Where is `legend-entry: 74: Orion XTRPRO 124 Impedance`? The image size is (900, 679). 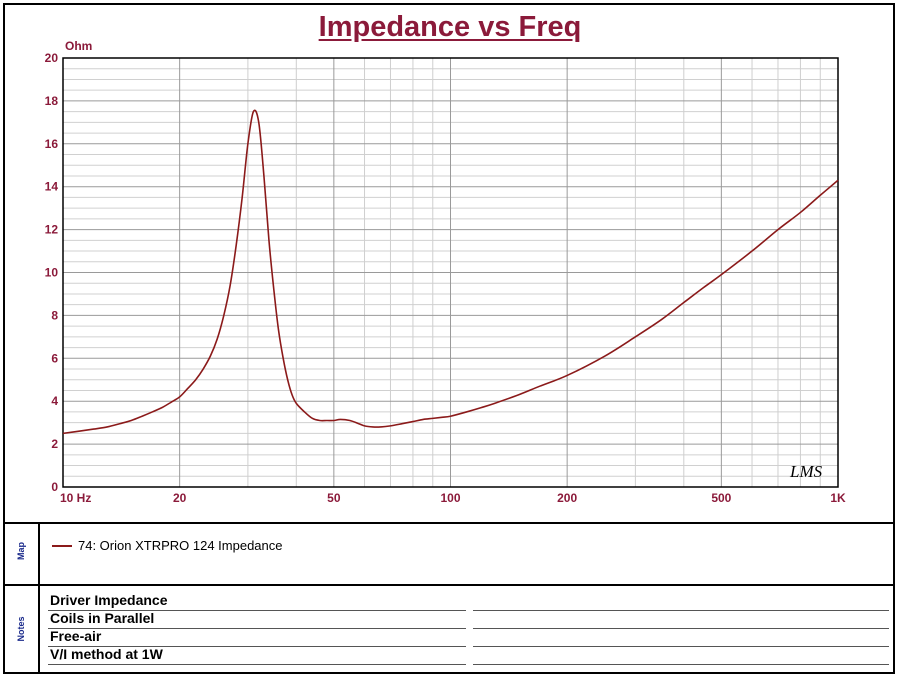
legend-entry: 74: Orion XTRPRO 124 Impedance is located at coordinates (167, 545).